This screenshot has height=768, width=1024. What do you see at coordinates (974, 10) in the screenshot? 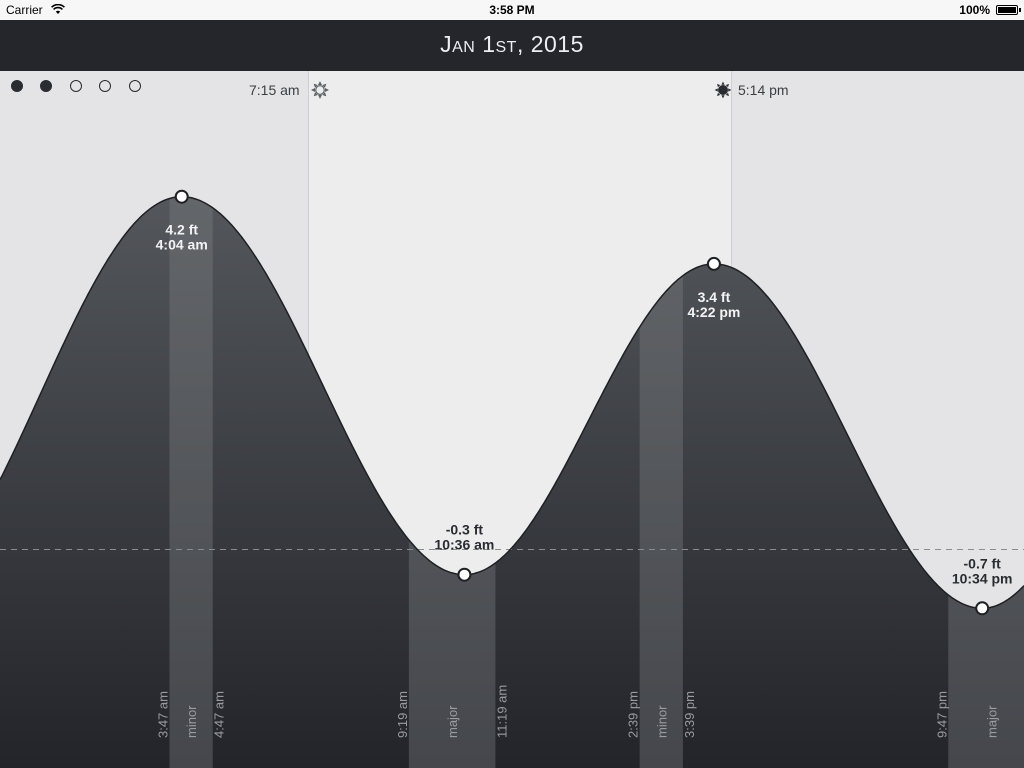
I see `battery-percent: 100%` at bounding box center [974, 10].